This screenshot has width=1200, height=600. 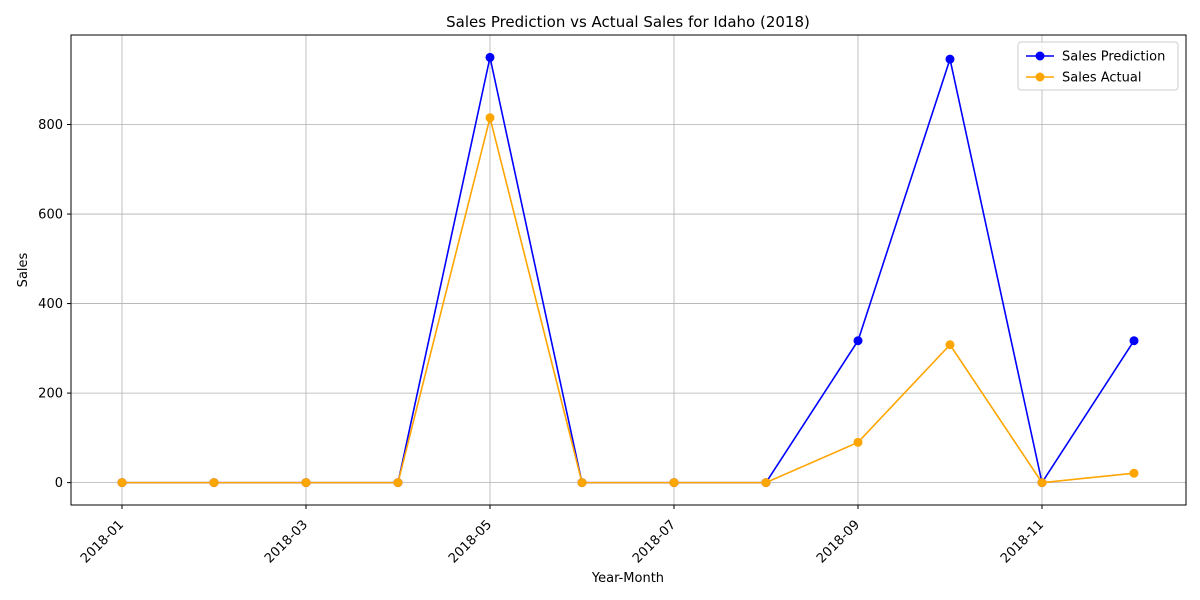 What do you see at coordinates (50, 304) in the screenshot?
I see `y-tick-label: 400` at bounding box center [50, 304].